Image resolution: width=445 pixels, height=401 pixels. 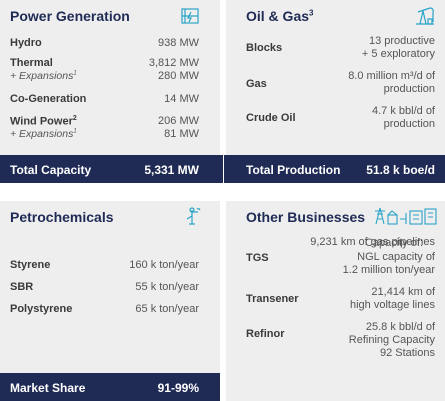 What do you see at coordinates (190, 16) in the screenshot?
I see `power-plant-icon` at bounding box center [190, 16].